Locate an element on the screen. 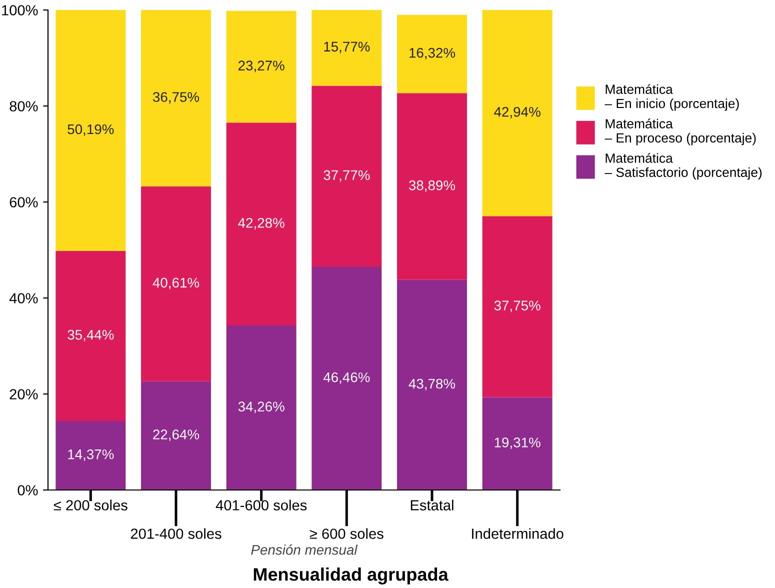 This screenshot has height=588, width=775. data-label: 35,44% is located at coordinates (91, 336).